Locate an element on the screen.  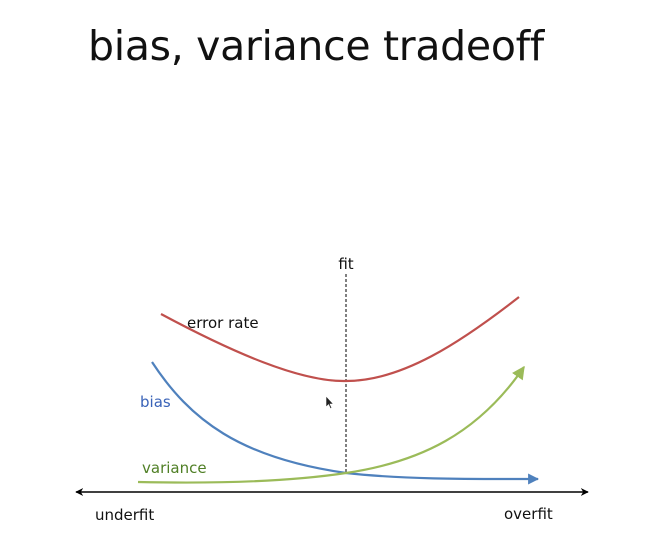
bias-curve is located at coordinates (345, 423).